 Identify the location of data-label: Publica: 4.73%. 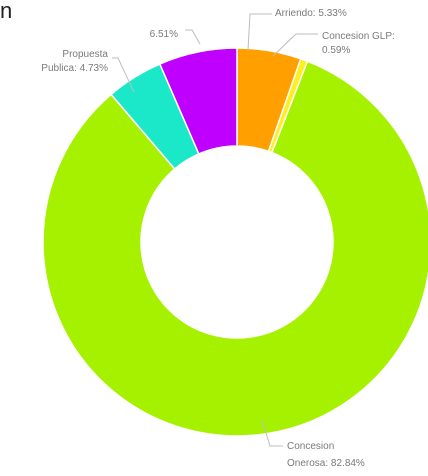
(74, 68).